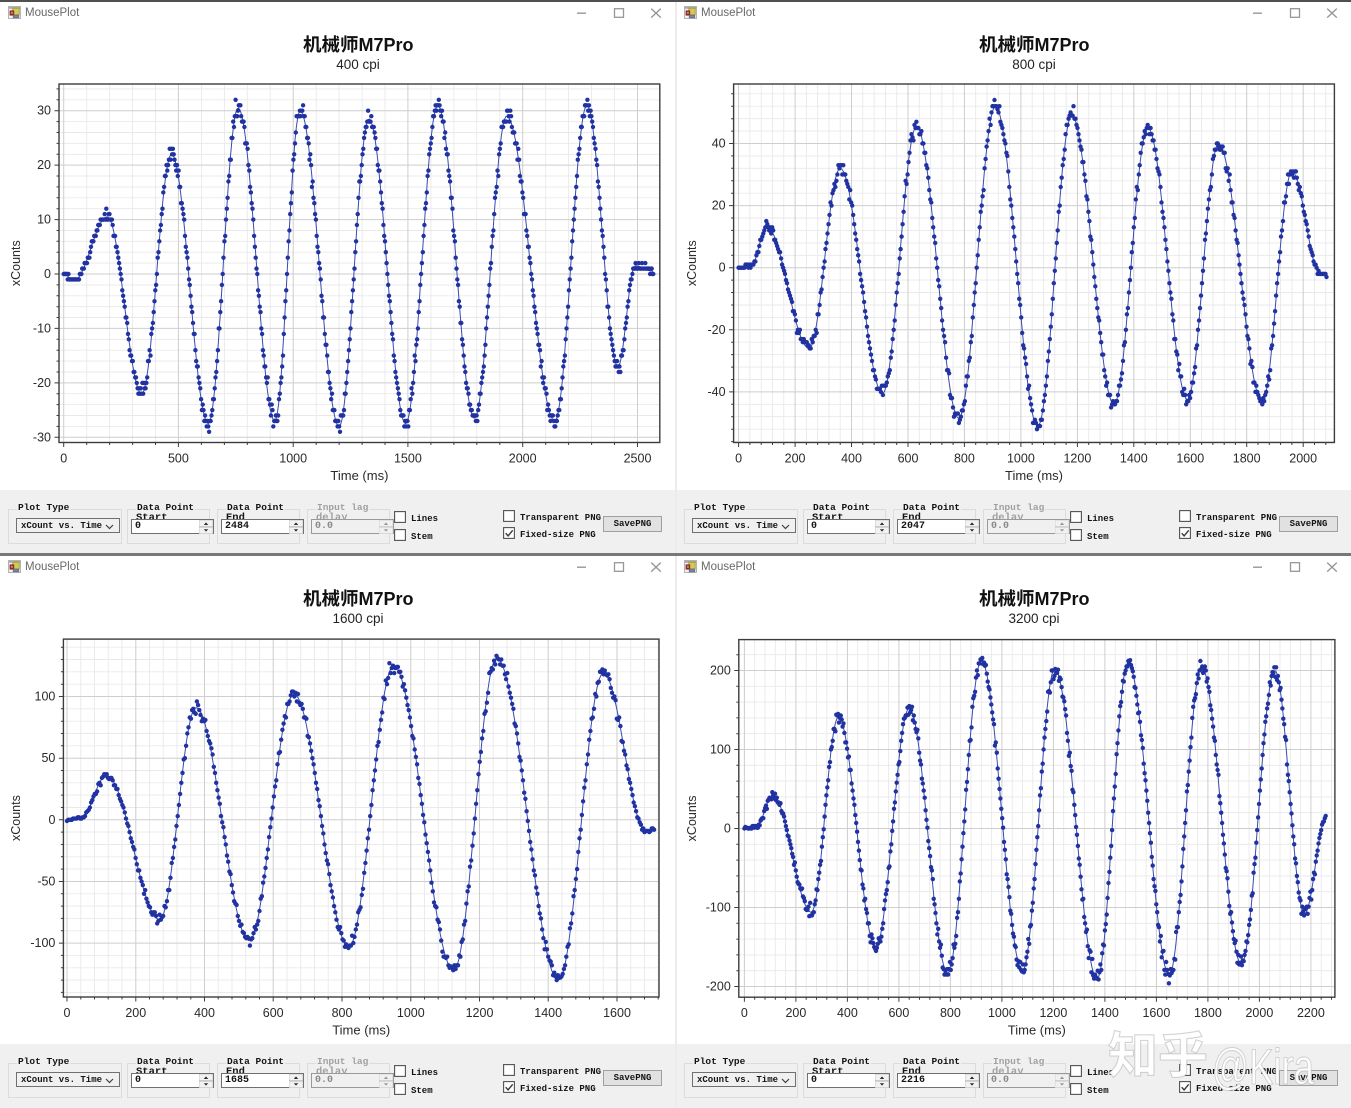 This screenshot has height=1108, width=1351. Describe the element at coordinates (1263, 1067) in the screenshot. I see `svg-text: @Kira` at that location.